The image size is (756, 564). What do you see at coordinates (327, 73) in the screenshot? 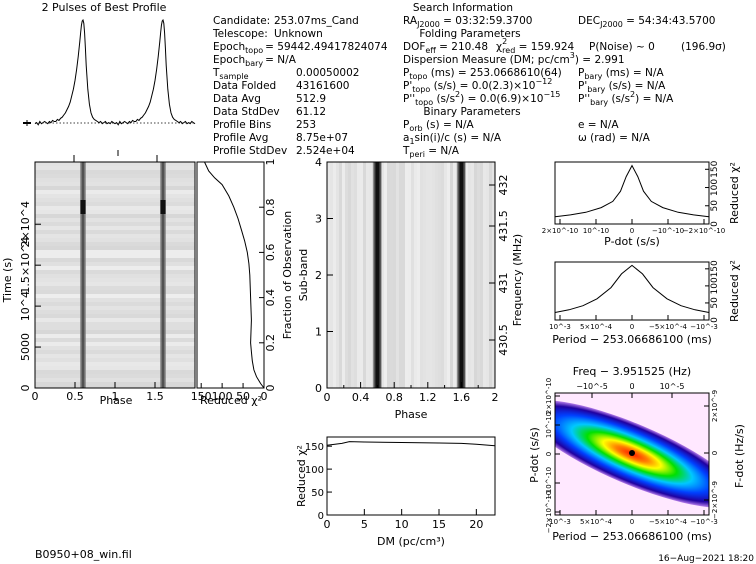
I see `tsample-value: 0.00050002` at bounding box center [327, 73].